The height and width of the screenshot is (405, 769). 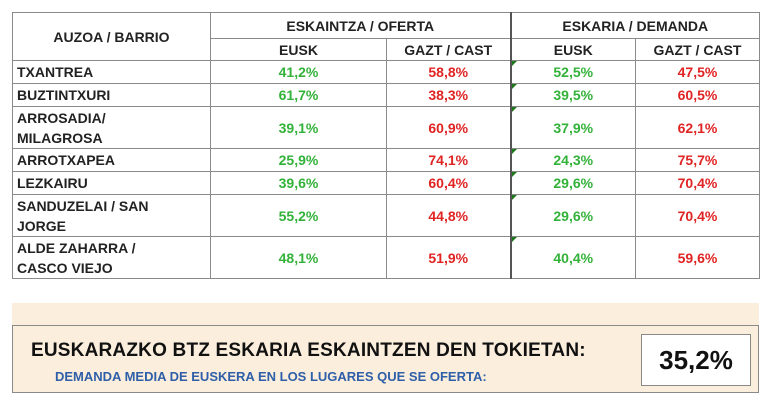 I want to click on oferta-eusk-value: 61,7%, so click(x=298, y=95).